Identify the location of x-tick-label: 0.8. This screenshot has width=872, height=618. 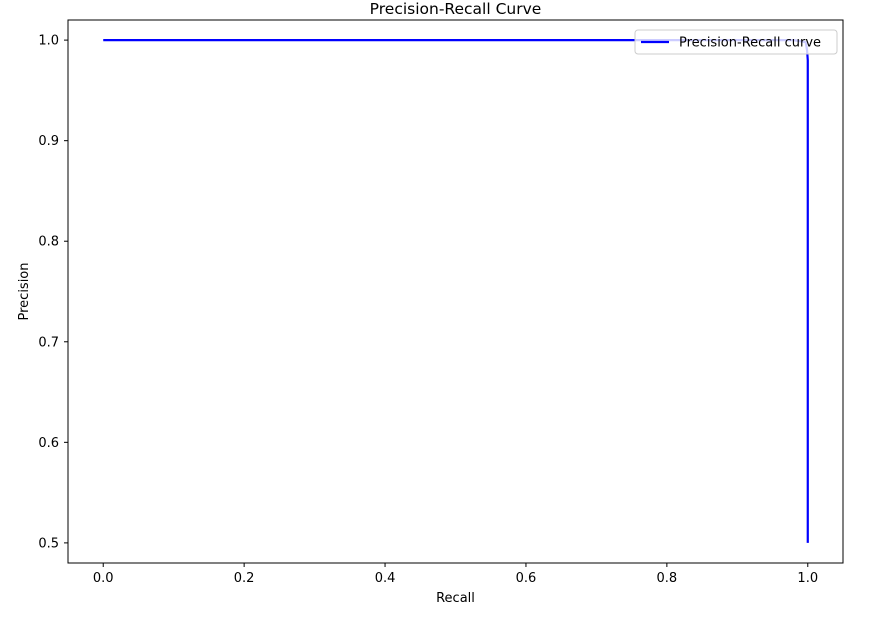
(667, 578).